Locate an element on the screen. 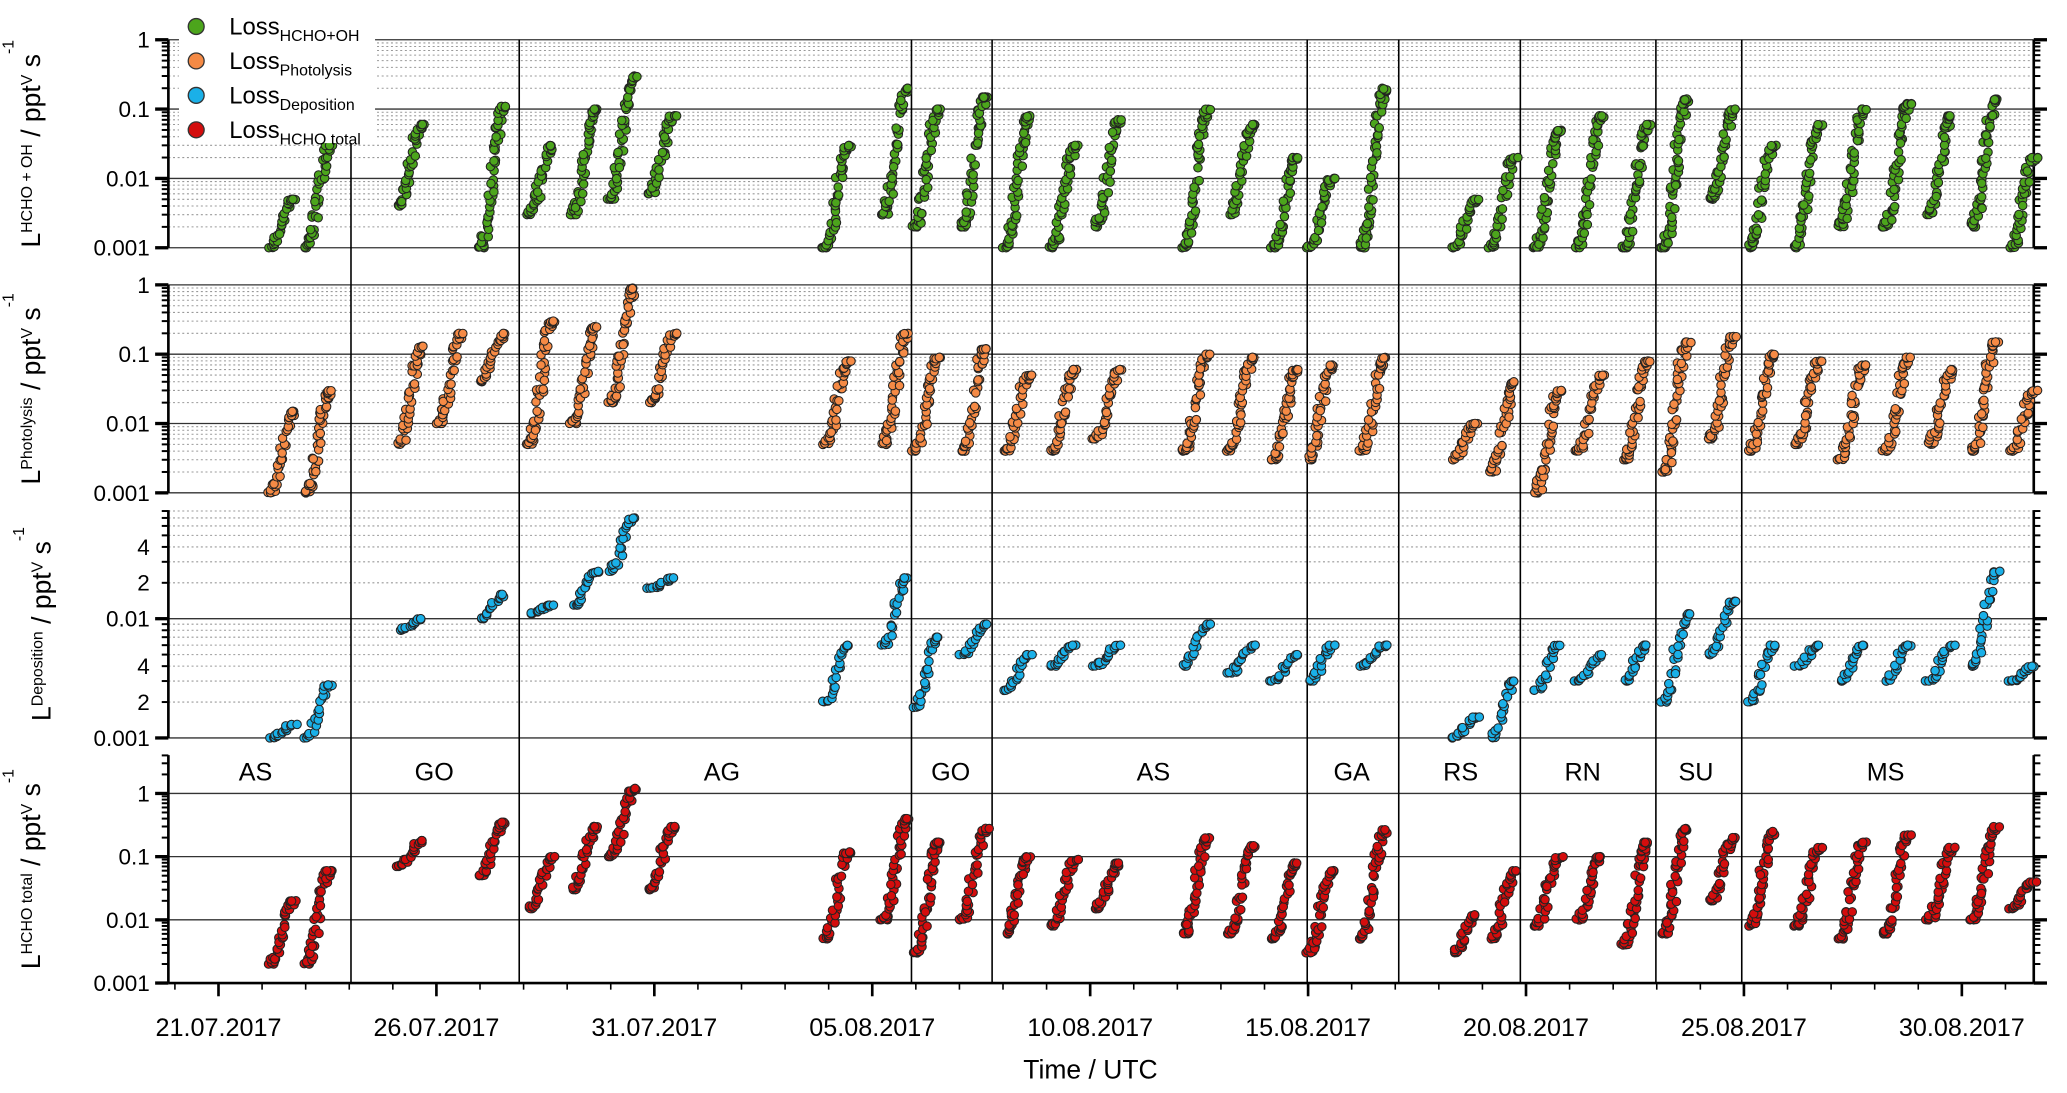 The height and width of the screenshot is (1093, 2067). y-tick-label: 0.1 is located at coordinates (134, 857).